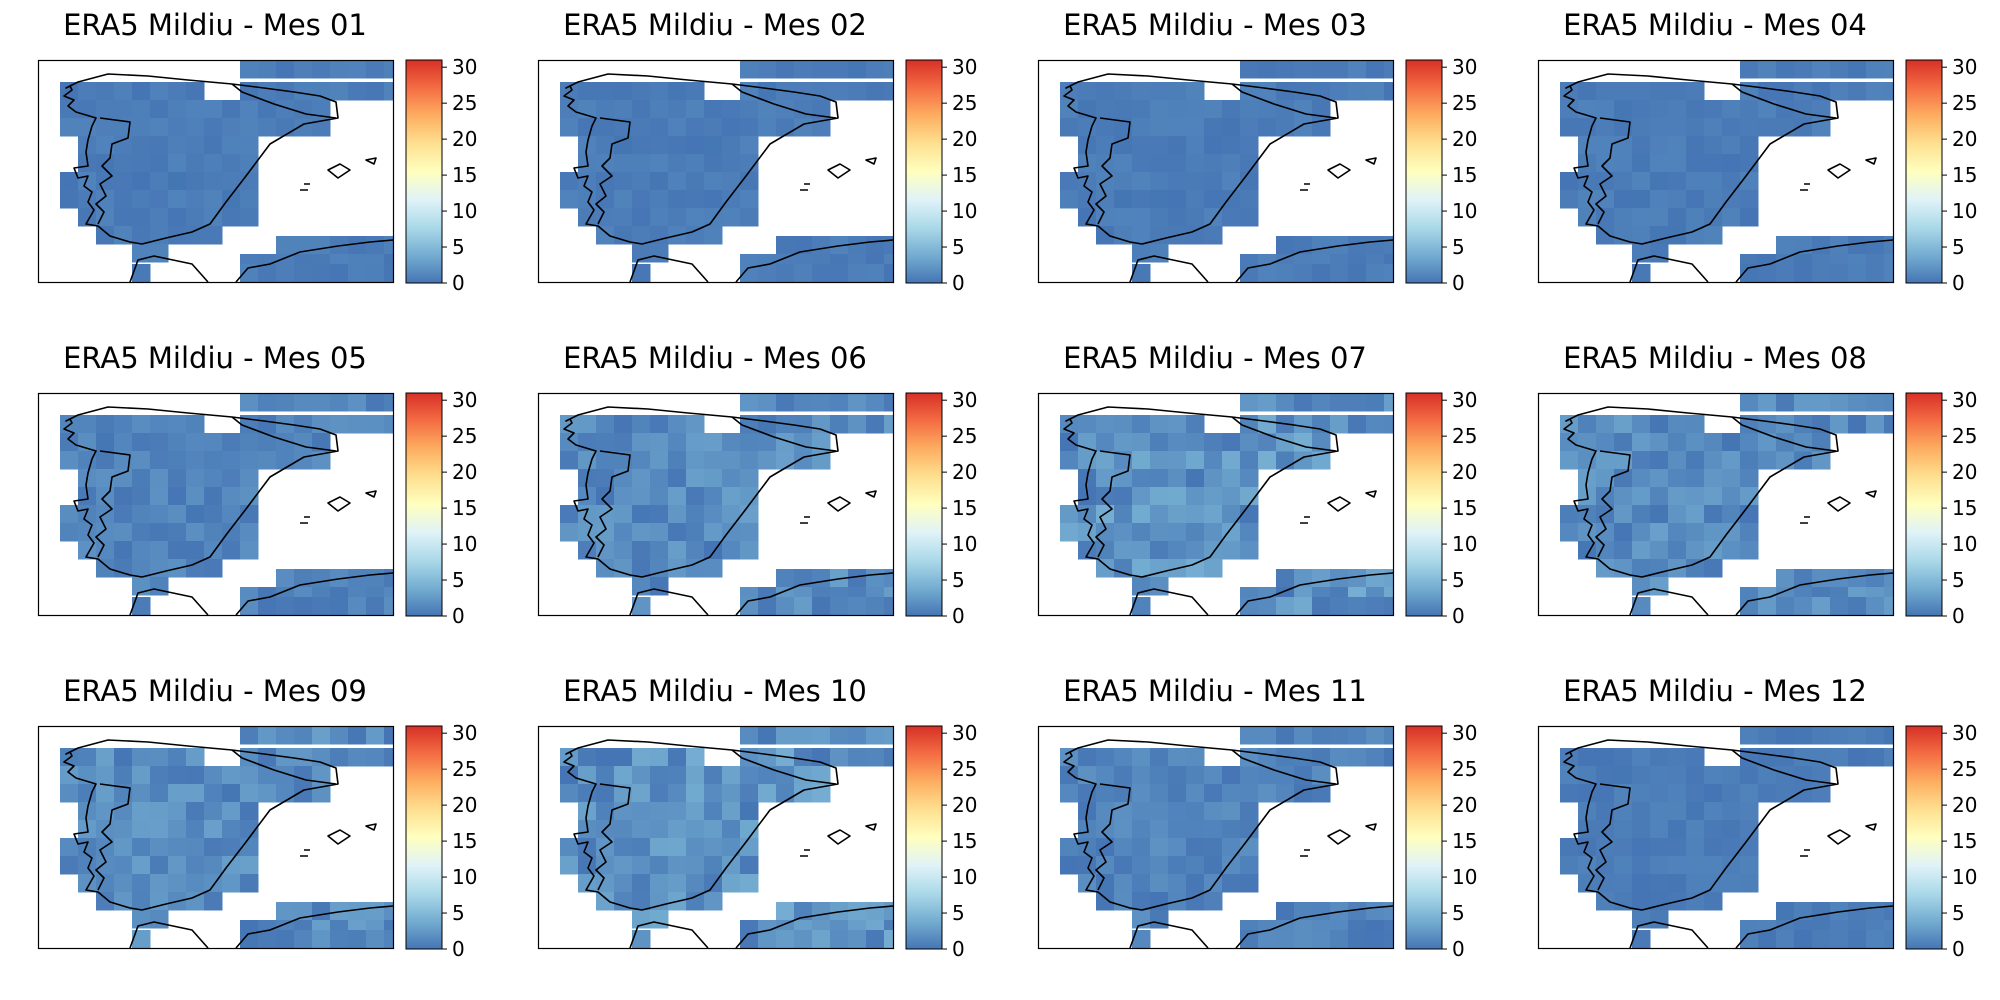 The height and width of the screenshot is (1000, 2000). What do you see at coordinates (424, 171) in the screenshot?
I see `colorbar` at bounding box center [424, 171].